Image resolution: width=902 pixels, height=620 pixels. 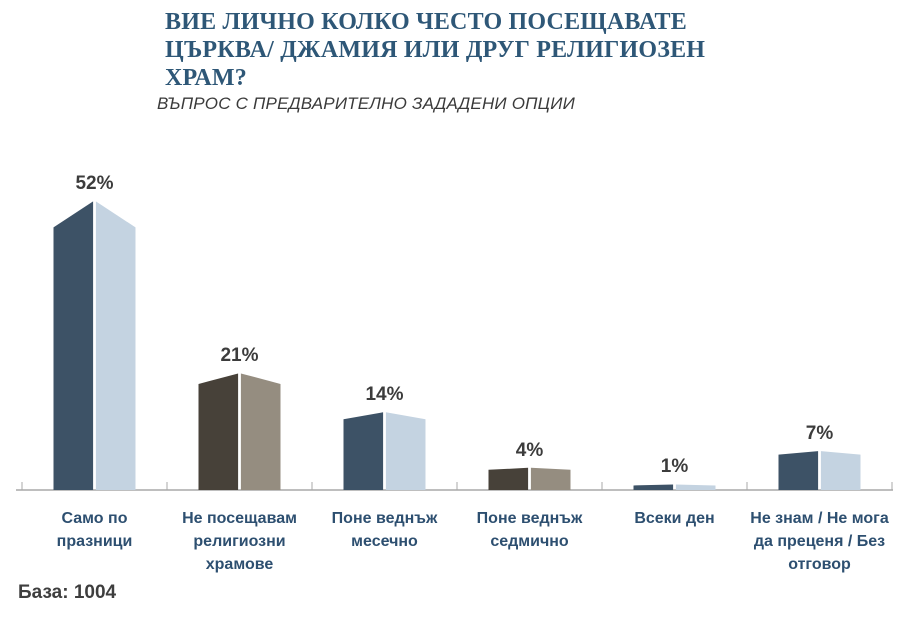 What do you see at coordinates (529, 530) in the screenshot?
I see `category-label: Поне веднъж седмично` at bounding box center [529, 530].